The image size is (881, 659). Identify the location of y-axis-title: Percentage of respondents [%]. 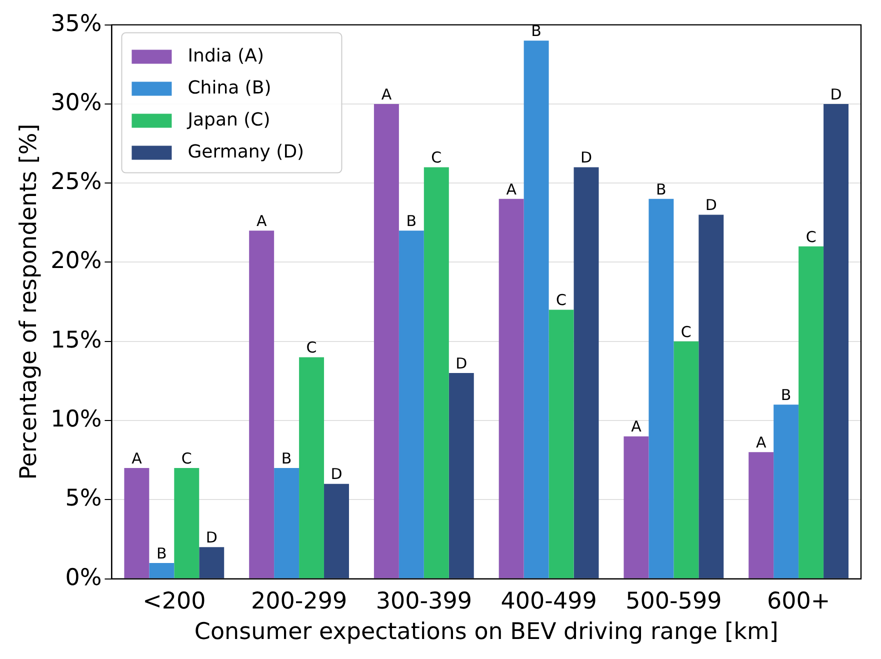
(29, 302).